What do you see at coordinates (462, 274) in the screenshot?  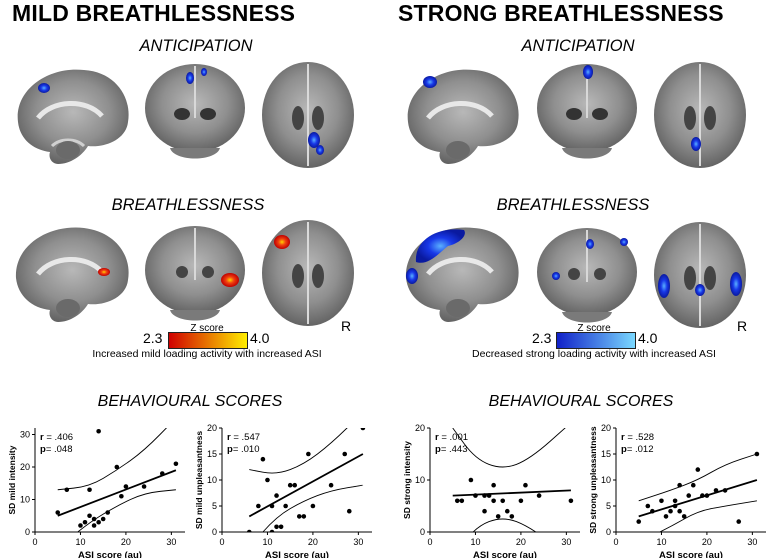 I see `strong-breathlessness-sagittal-slice` at bounding box center [462, 274].